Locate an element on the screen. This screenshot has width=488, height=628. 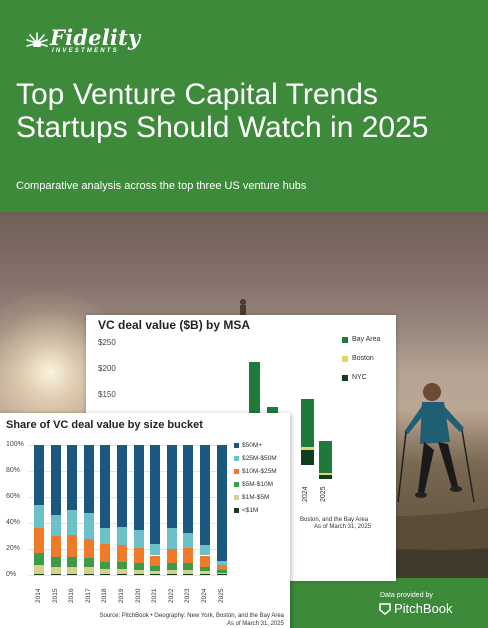
legend-label: $5M-$10M is located at coordinates (258, 484).